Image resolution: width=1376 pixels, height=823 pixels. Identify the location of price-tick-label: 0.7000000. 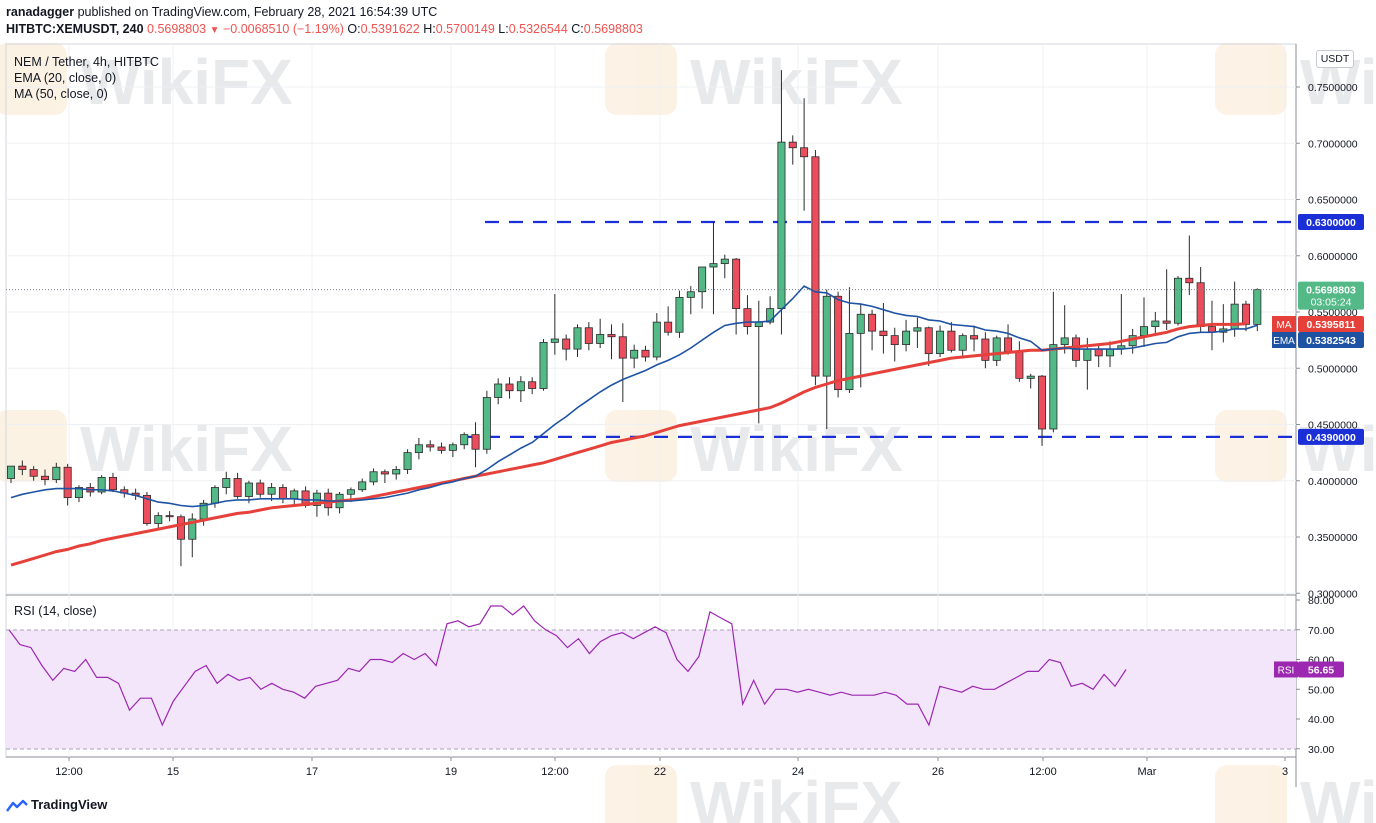
(1333, 144).